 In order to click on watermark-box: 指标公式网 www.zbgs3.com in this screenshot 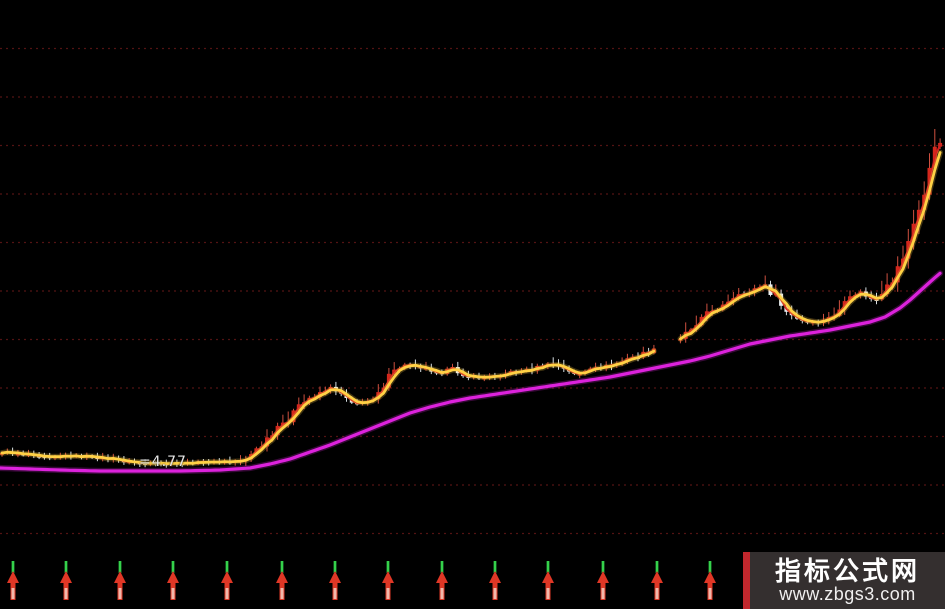, I will do `click(844, 580)`.